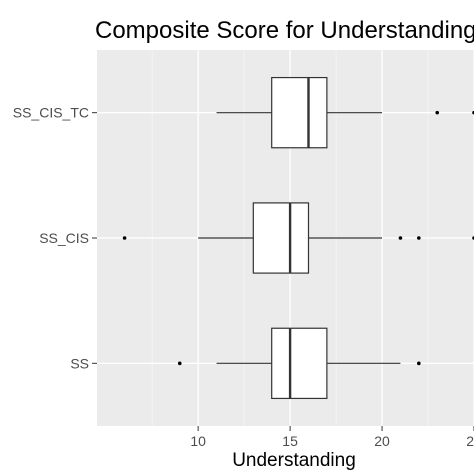  I want to click on box-ss, so click(299, 363).